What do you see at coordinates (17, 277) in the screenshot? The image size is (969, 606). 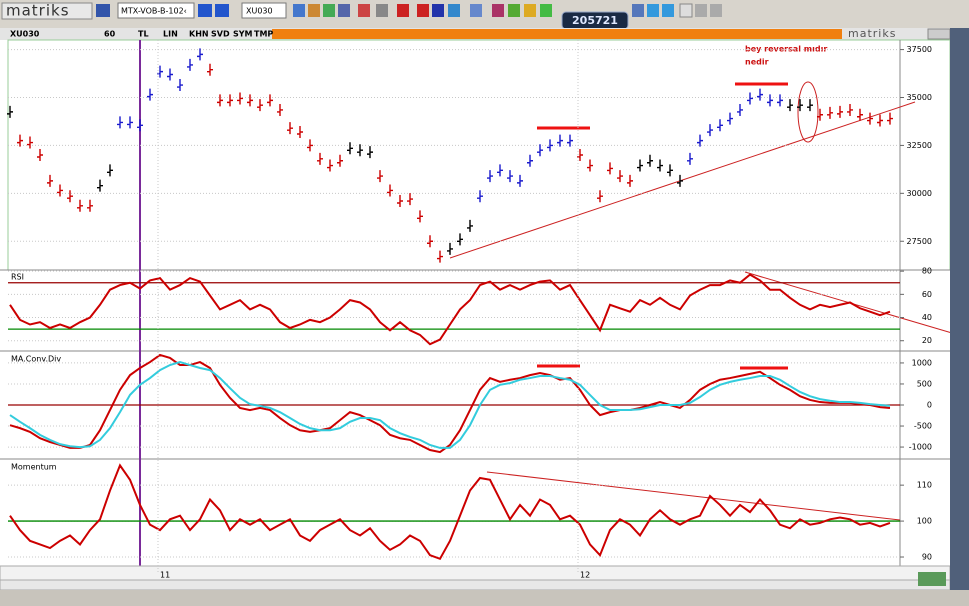 I see `panel-title: RSI` at bounding box center [17, 277].